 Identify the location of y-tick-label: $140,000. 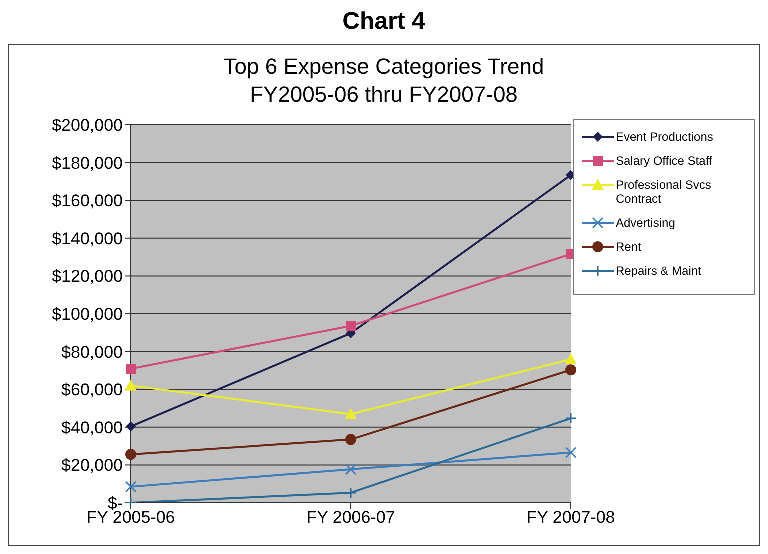
(87, 238).